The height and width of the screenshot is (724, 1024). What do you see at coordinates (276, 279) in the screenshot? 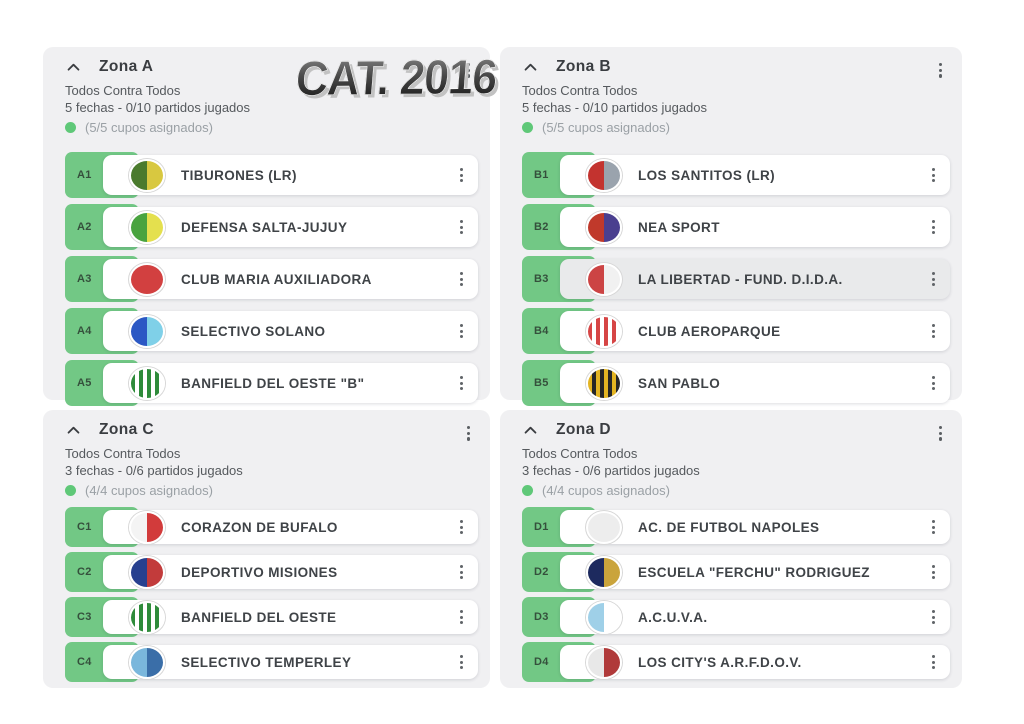
I see `team-name: CLUB MARIA AUXILIADORA` at bounding box center [276, 279].